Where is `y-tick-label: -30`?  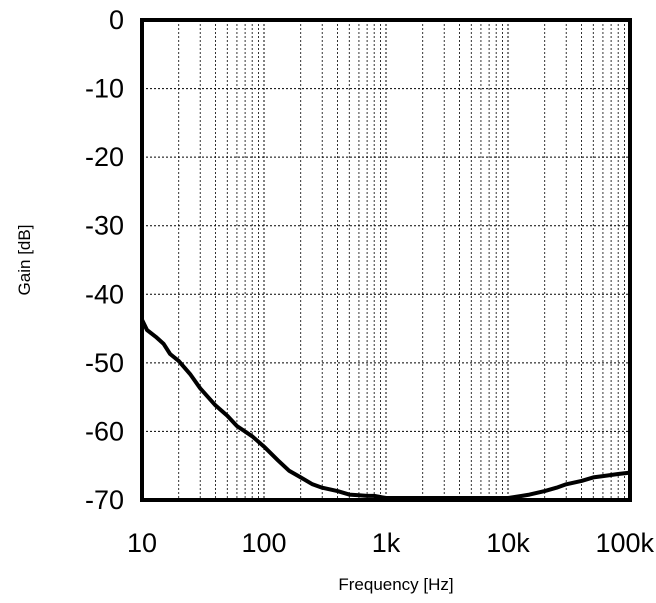 y-tick-label: -30 is located at coordinates (104, 226).